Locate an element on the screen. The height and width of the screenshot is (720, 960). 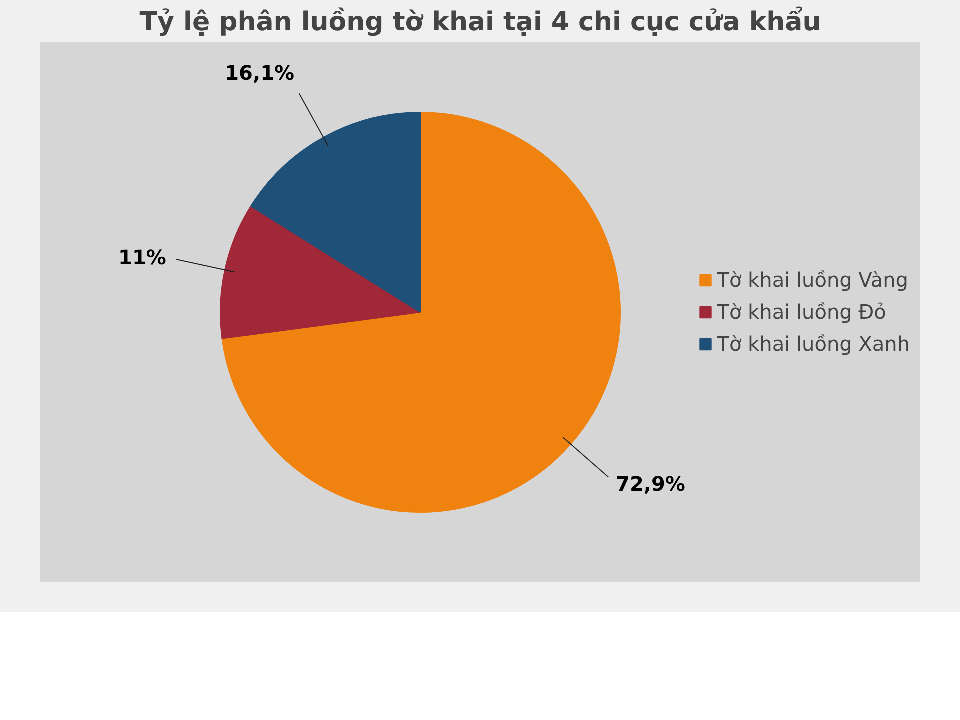
legend-label: Tờ khai luồng Vàng is located at coordinates (812, 280).